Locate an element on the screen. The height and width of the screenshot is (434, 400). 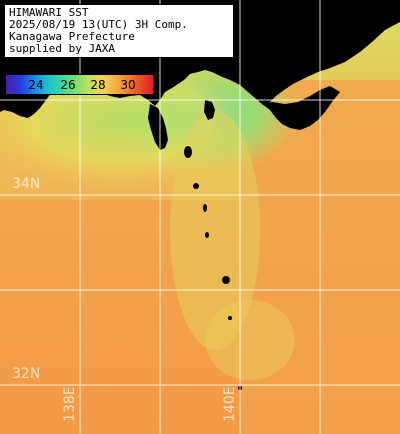
island-mikura is located at coordinates (230, 318).